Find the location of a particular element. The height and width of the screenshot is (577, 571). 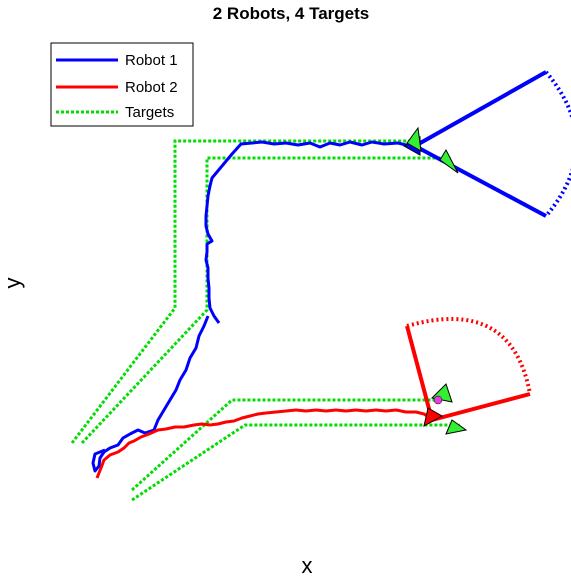

chart-title: 2 Robots, 4 Targets is located at coordinates (291, 13).